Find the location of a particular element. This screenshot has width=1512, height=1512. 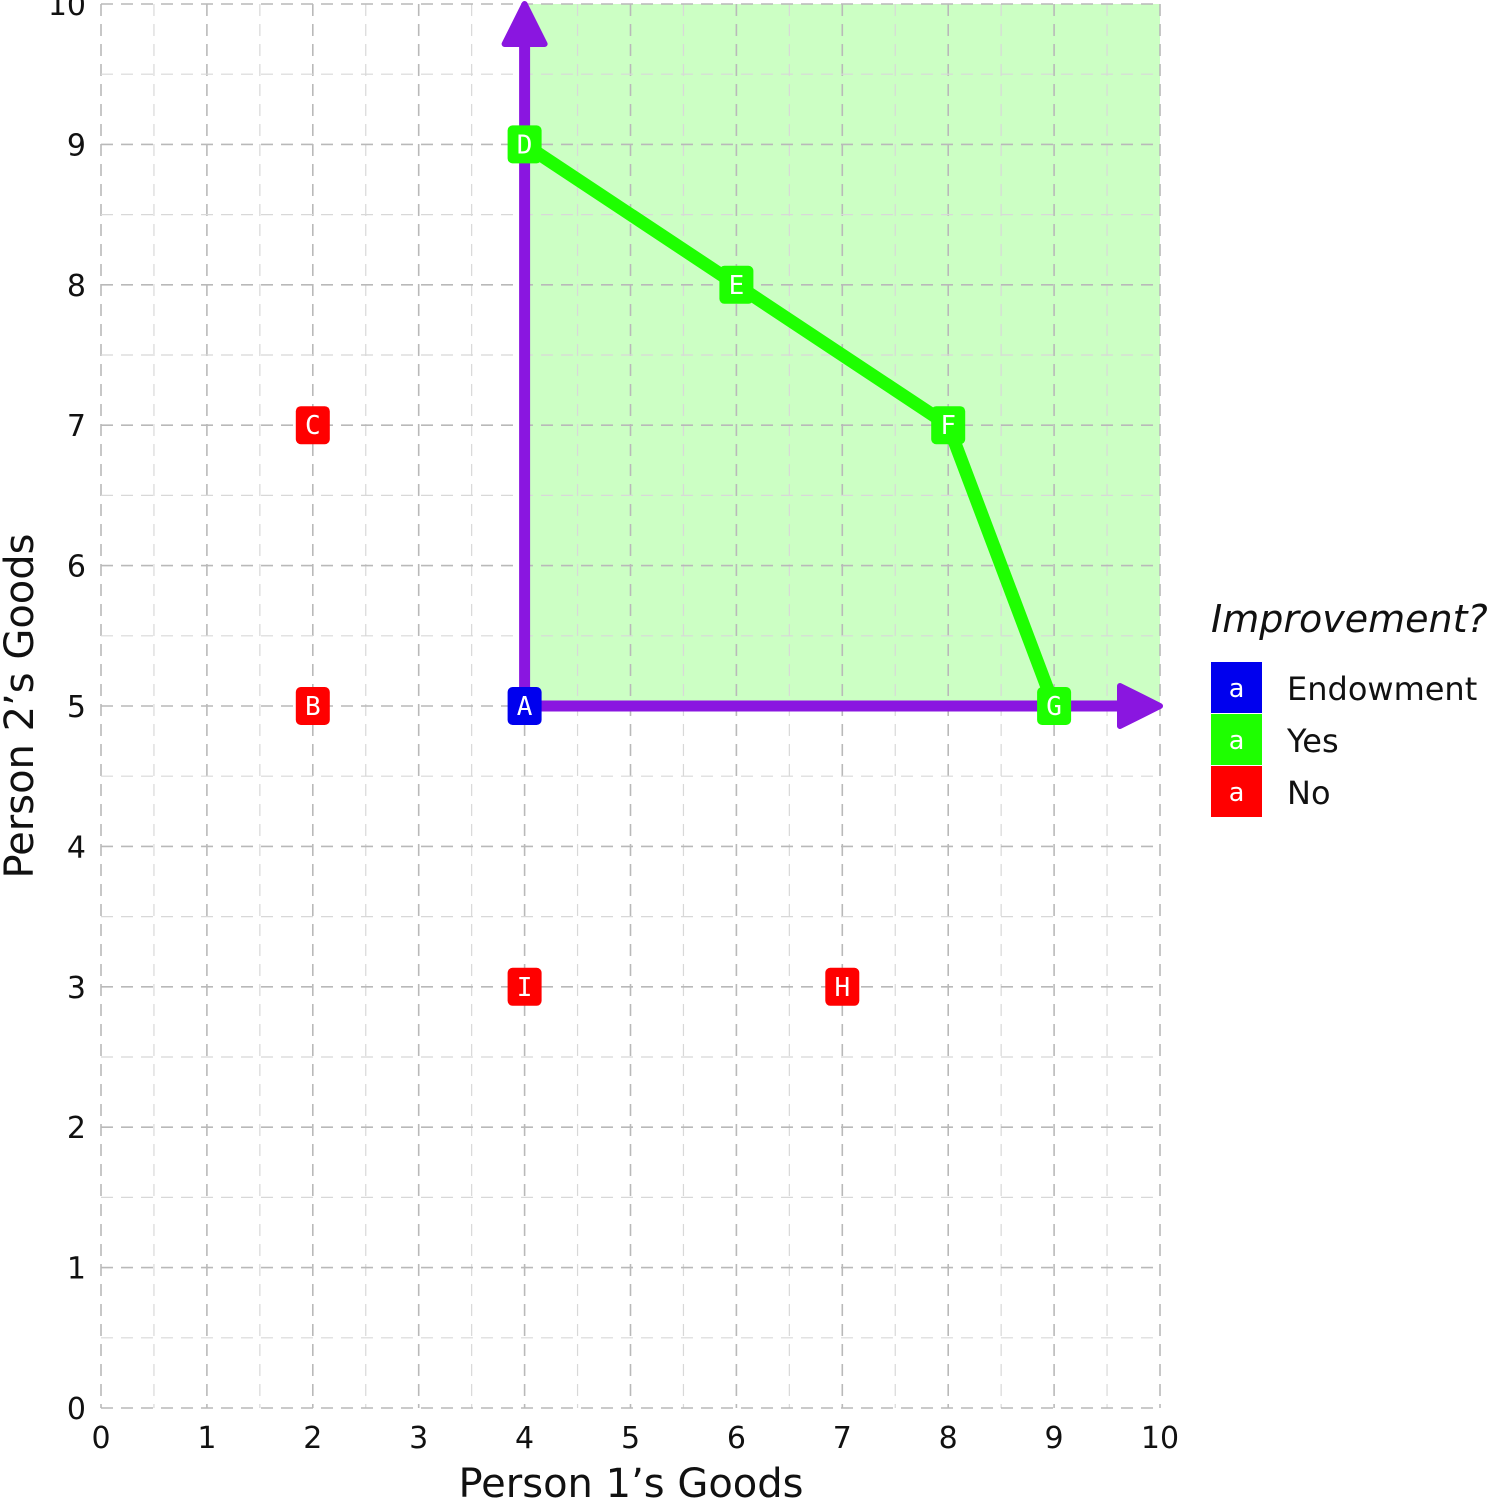

y-tick-label: 7 is located at coordinates (76, 426).